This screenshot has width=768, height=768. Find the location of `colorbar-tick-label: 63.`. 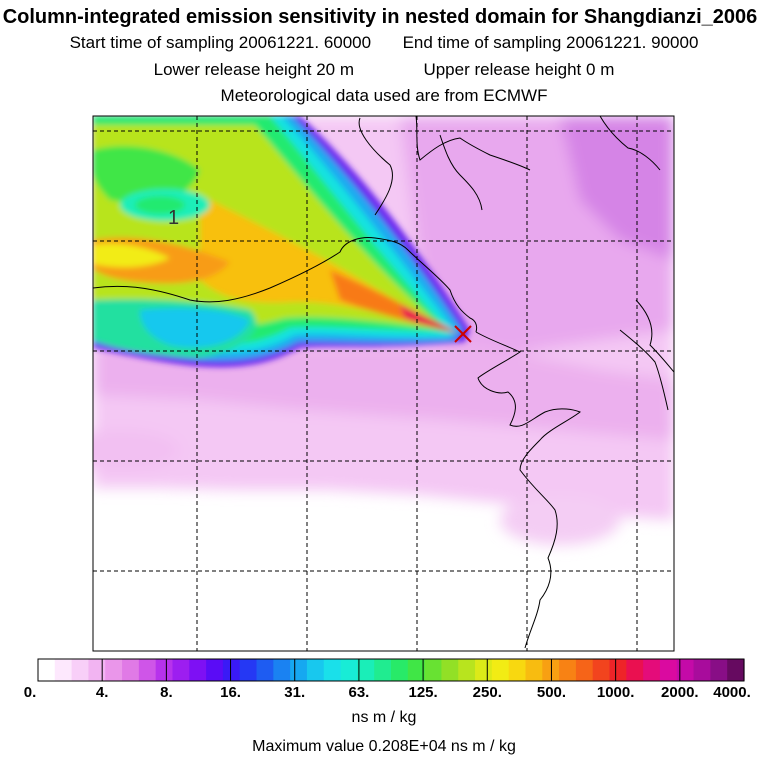

colorbar-tick-label: 63. is located at coordinates (359, 692).